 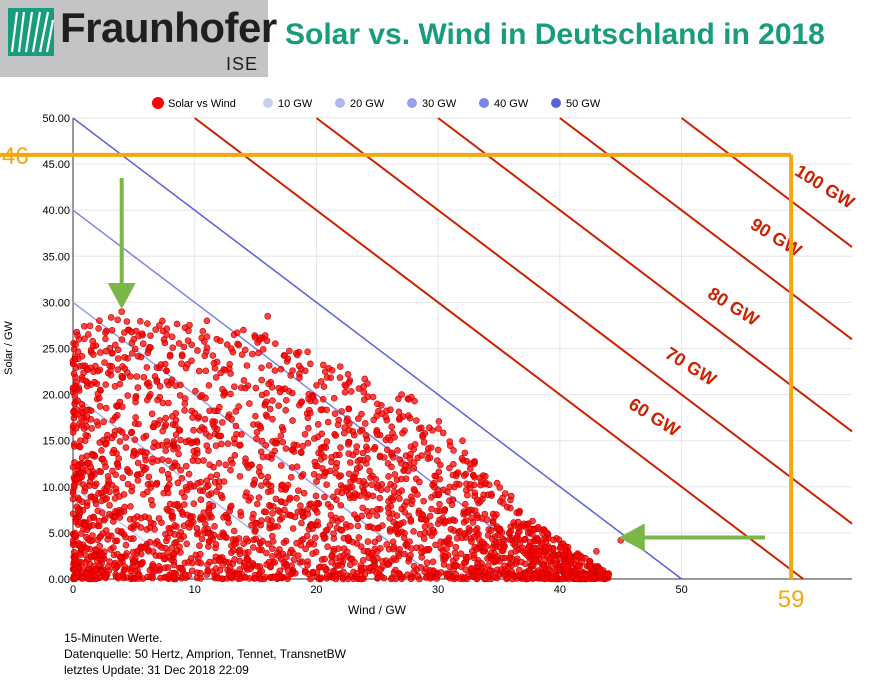 What do you see at coordinates (195, 590) in the screenshot?
I see `x-tick-label: 10` at bounding box center [195, 590].